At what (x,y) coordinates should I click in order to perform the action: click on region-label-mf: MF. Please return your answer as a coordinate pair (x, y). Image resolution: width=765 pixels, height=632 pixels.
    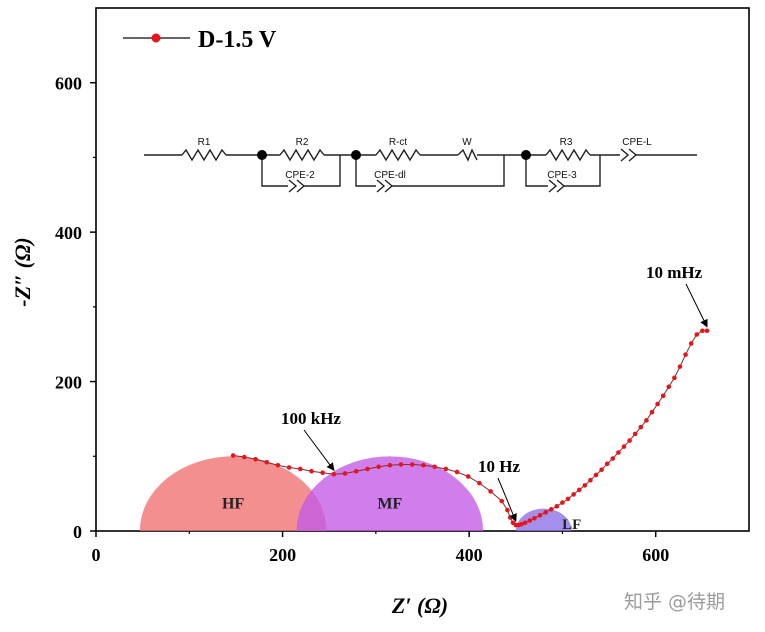
    Looking at the image, I should click on (389, 504).